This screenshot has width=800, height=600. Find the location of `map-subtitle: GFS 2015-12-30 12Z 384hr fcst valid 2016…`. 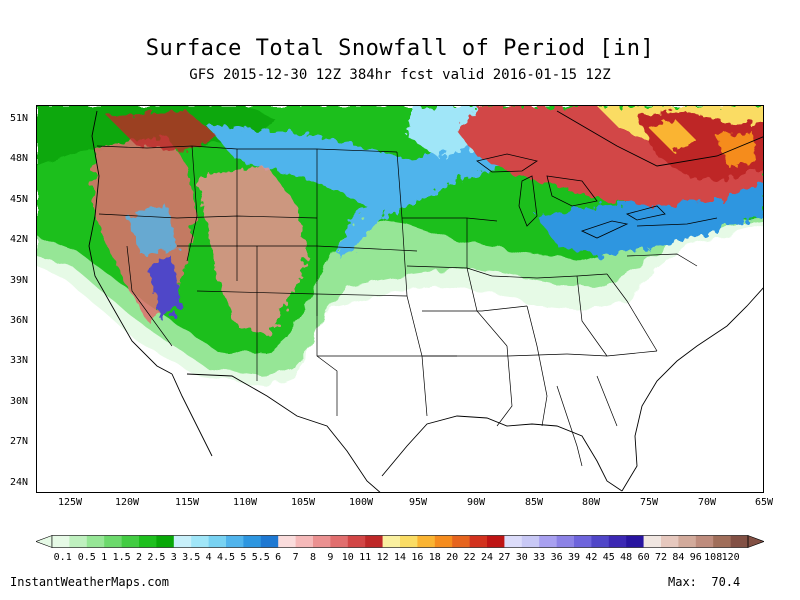

map-subtitle: GFS 2015-12-30 12Z 384hr fcst valid 2016… is located at coordinates (400, 75).